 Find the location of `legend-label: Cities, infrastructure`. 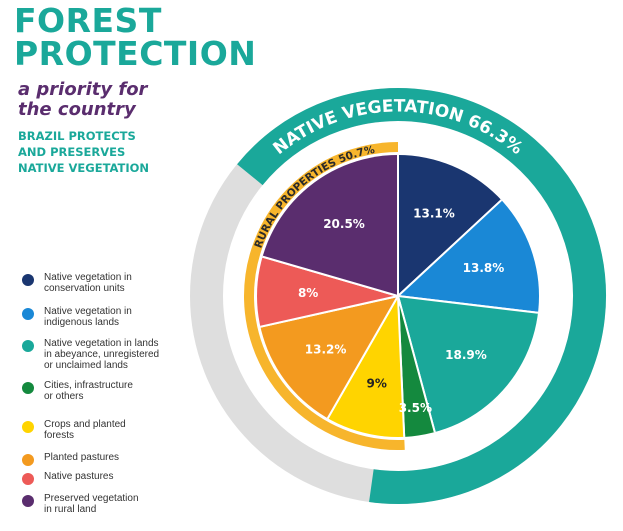

legend-label: Cities, infrastructure is located at coordinates (88, 385).